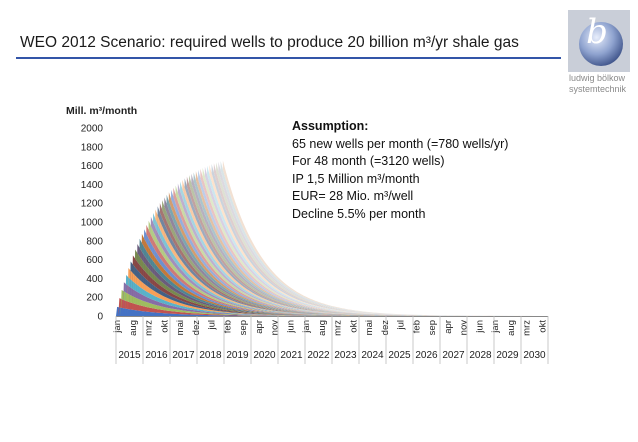  I want to click on x-year-label: 2017, so click(183, 355).